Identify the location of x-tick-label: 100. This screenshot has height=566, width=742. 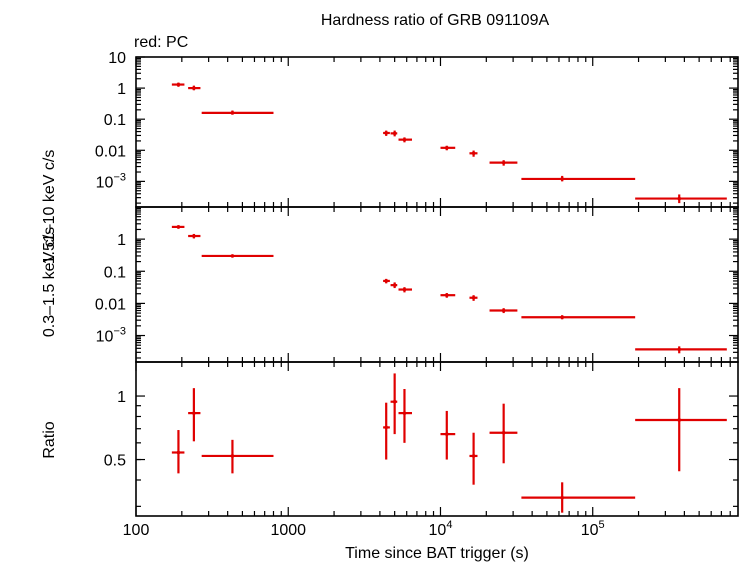
(136, 530).